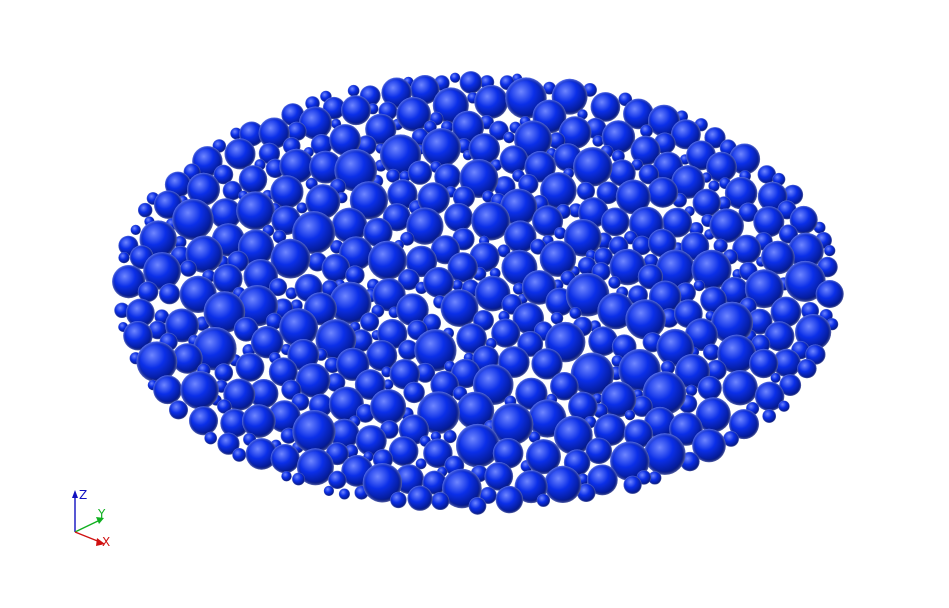 This screenshot has height=608, width=949. What do you see at coordinates (92, 519) in the screenshot?
I see `orientation-axes-widget: Z Y X` at bounding box center [92, 519].